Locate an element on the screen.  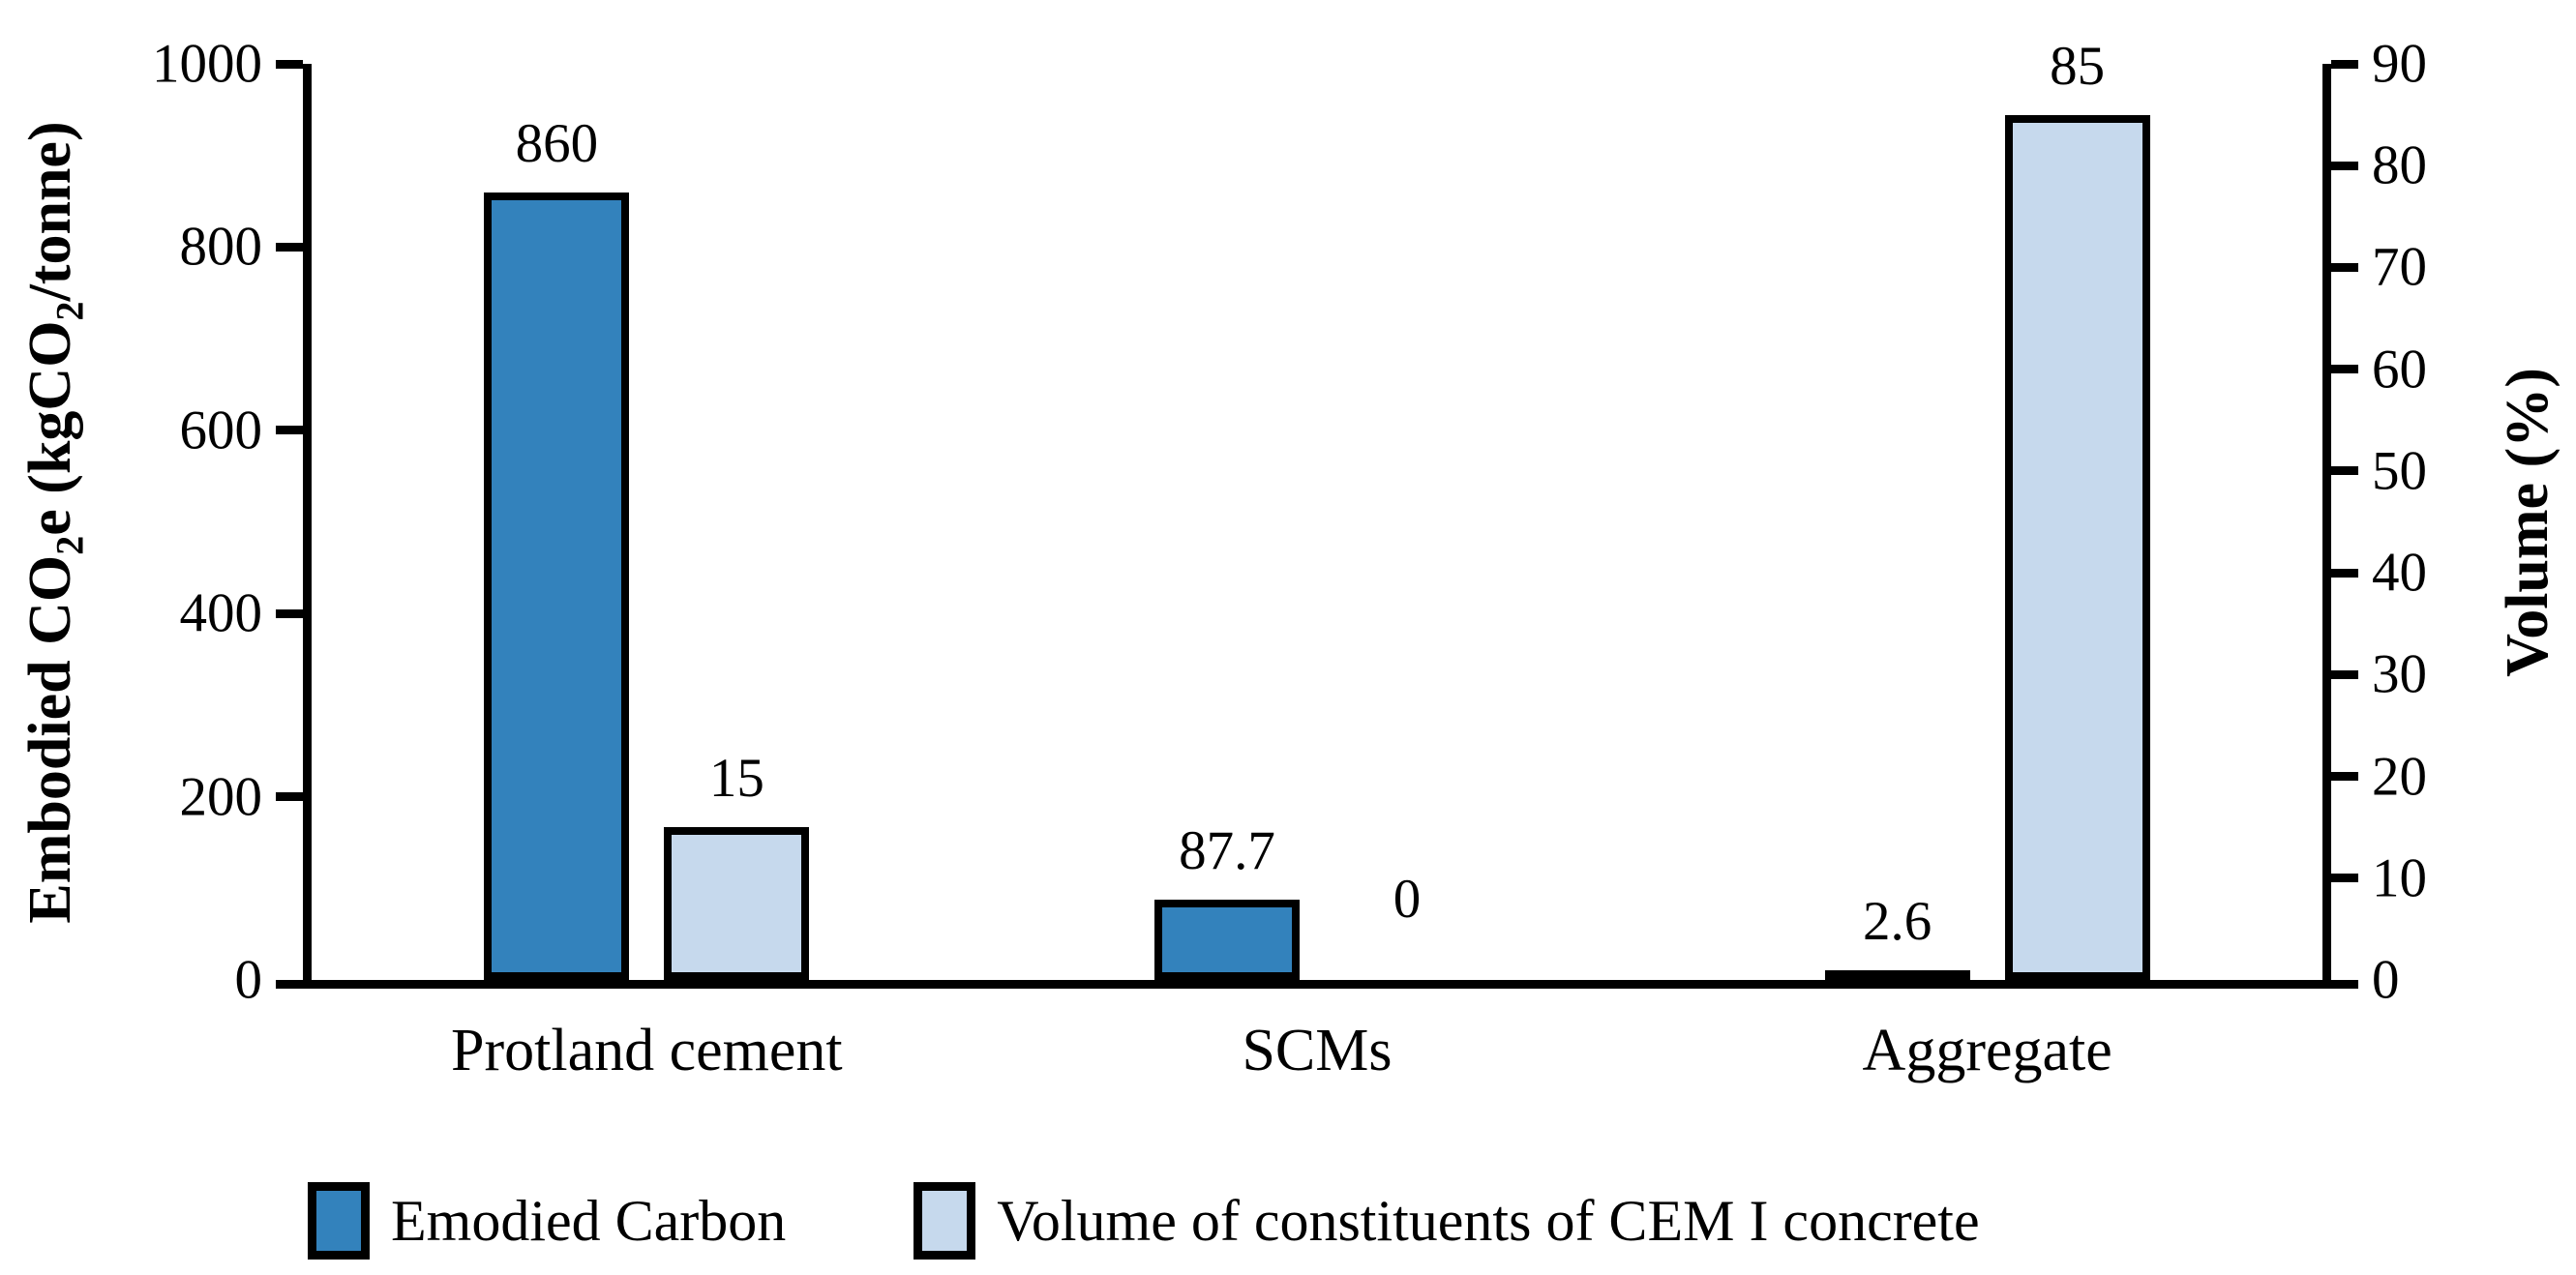
legend-item: Emodied Carbon is located at coordinates (547, 1221).